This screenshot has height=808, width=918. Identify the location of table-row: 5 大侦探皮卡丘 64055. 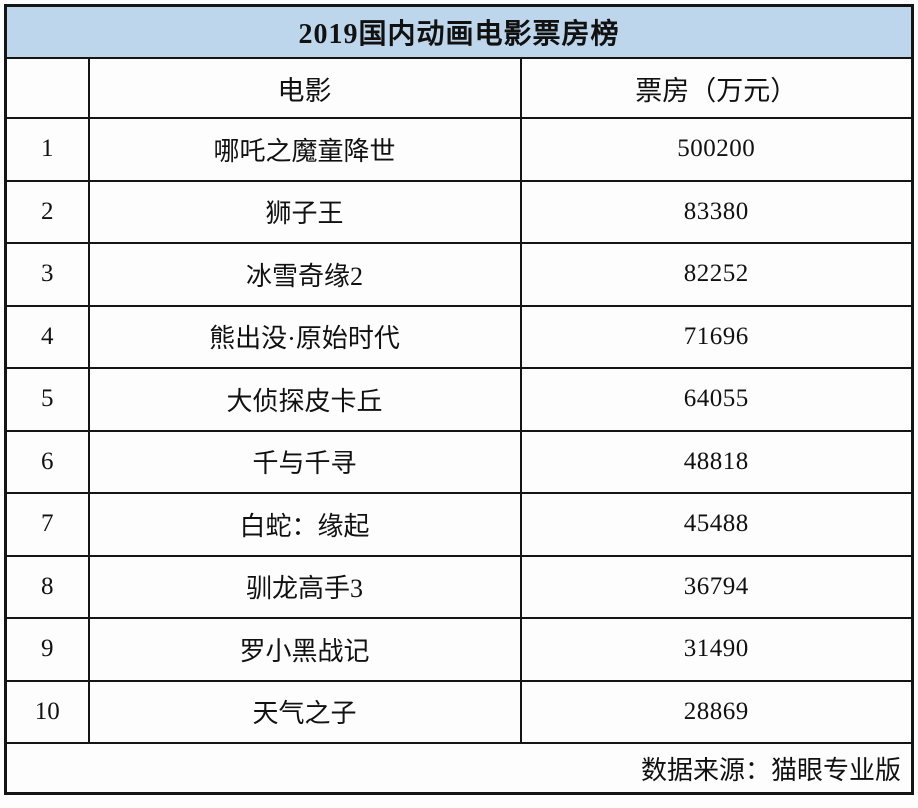
(459, 399).